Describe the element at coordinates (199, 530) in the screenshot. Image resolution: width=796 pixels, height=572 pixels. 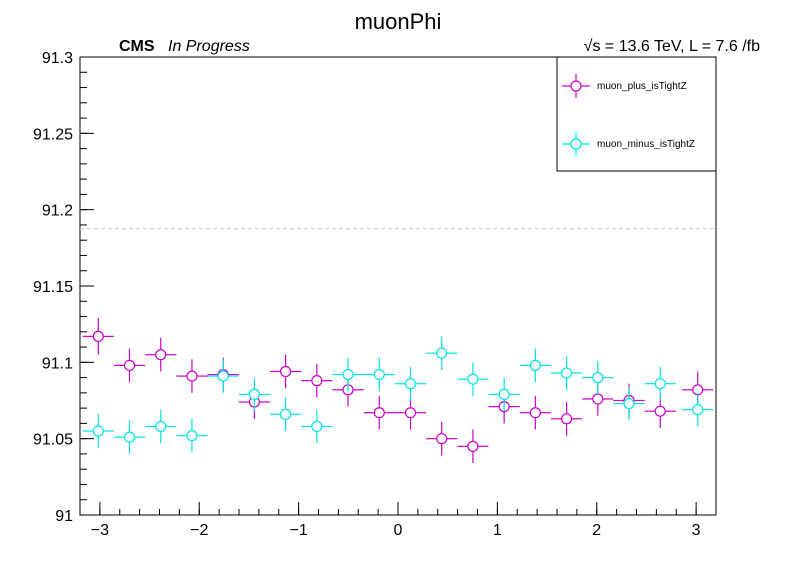
I see `x-tick-label: −2` at that location.